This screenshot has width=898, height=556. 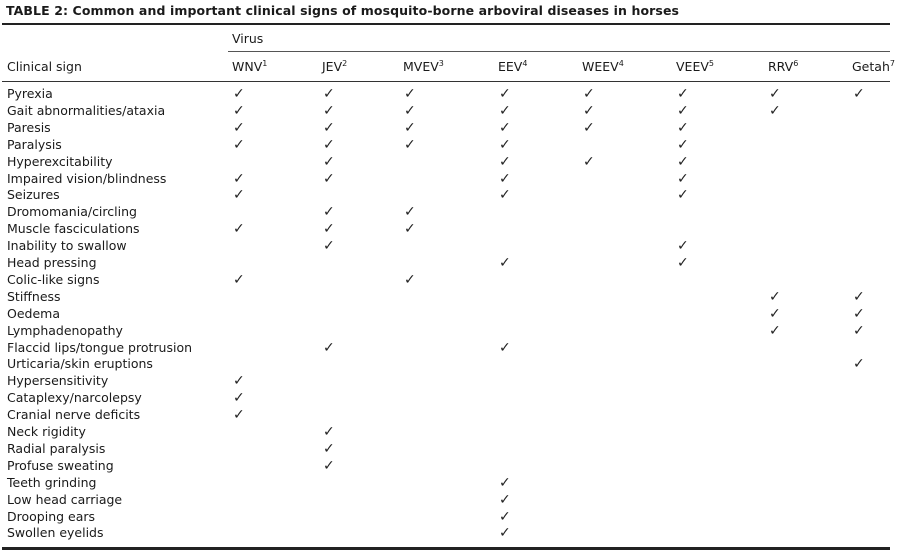 I want to click on clinical-sign-label: Radial paralysis, so click(x=56, y=448).